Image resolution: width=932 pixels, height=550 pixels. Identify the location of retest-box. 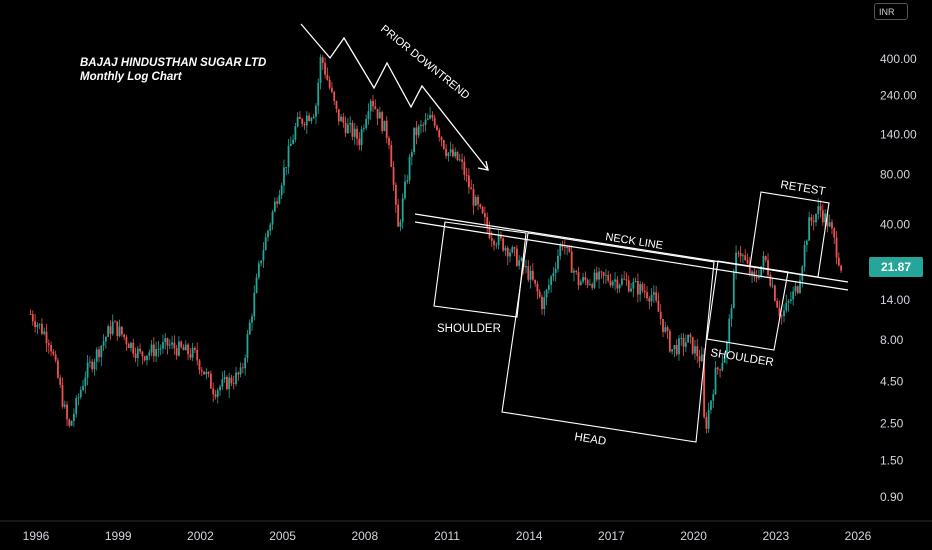
(789, 234).